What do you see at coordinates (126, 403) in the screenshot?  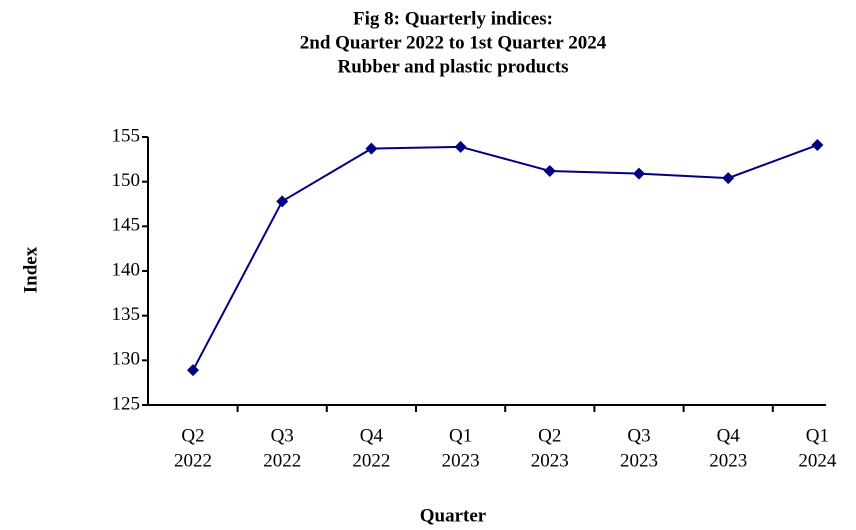 I see `y-tick-label: 125` at bounding box center [126, 403].